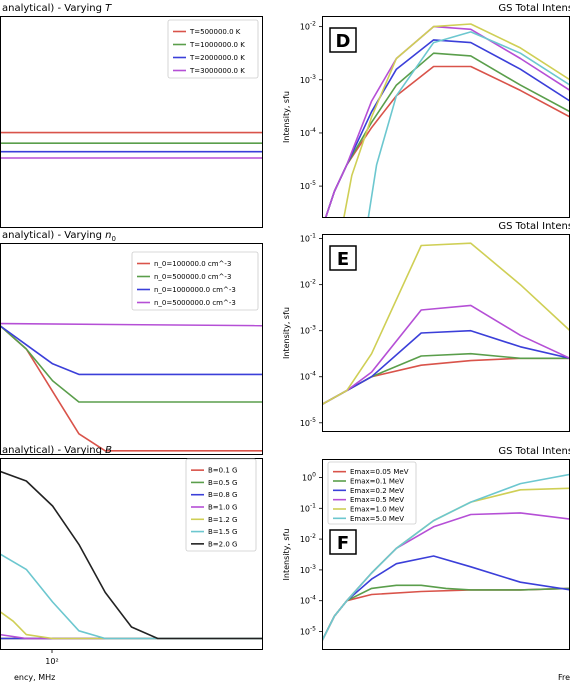 This screenshot has width=570, height=688. I want to click on panel-letter: F, so click(343, 543).